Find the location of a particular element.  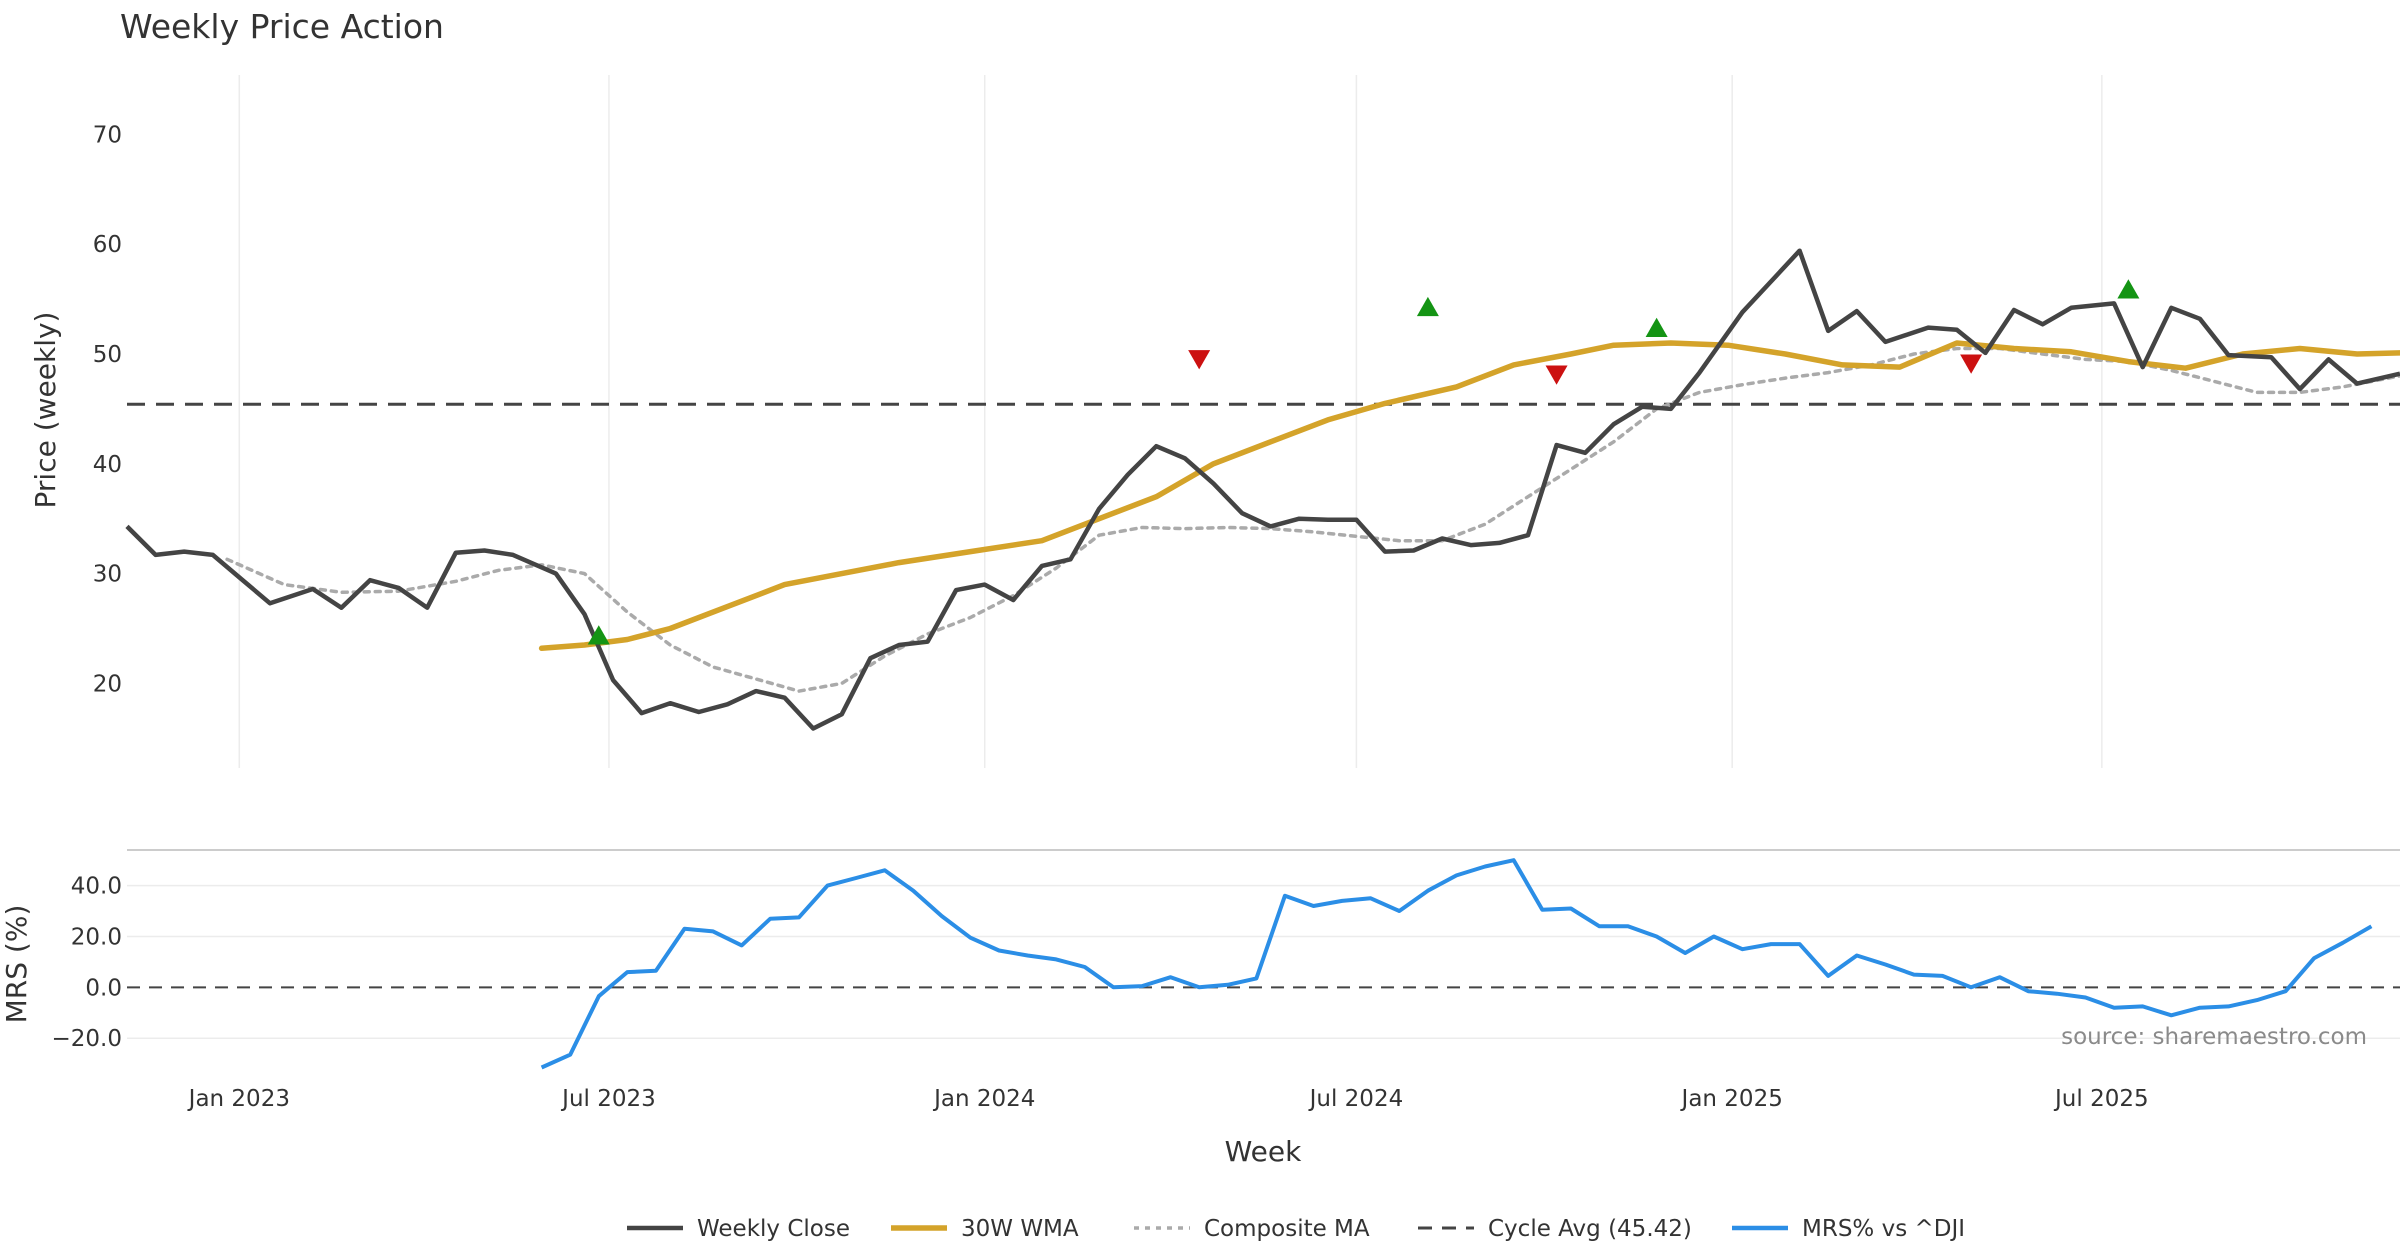

mrs-y-tick-label: 40.0 is located at coordinates (96, 887).